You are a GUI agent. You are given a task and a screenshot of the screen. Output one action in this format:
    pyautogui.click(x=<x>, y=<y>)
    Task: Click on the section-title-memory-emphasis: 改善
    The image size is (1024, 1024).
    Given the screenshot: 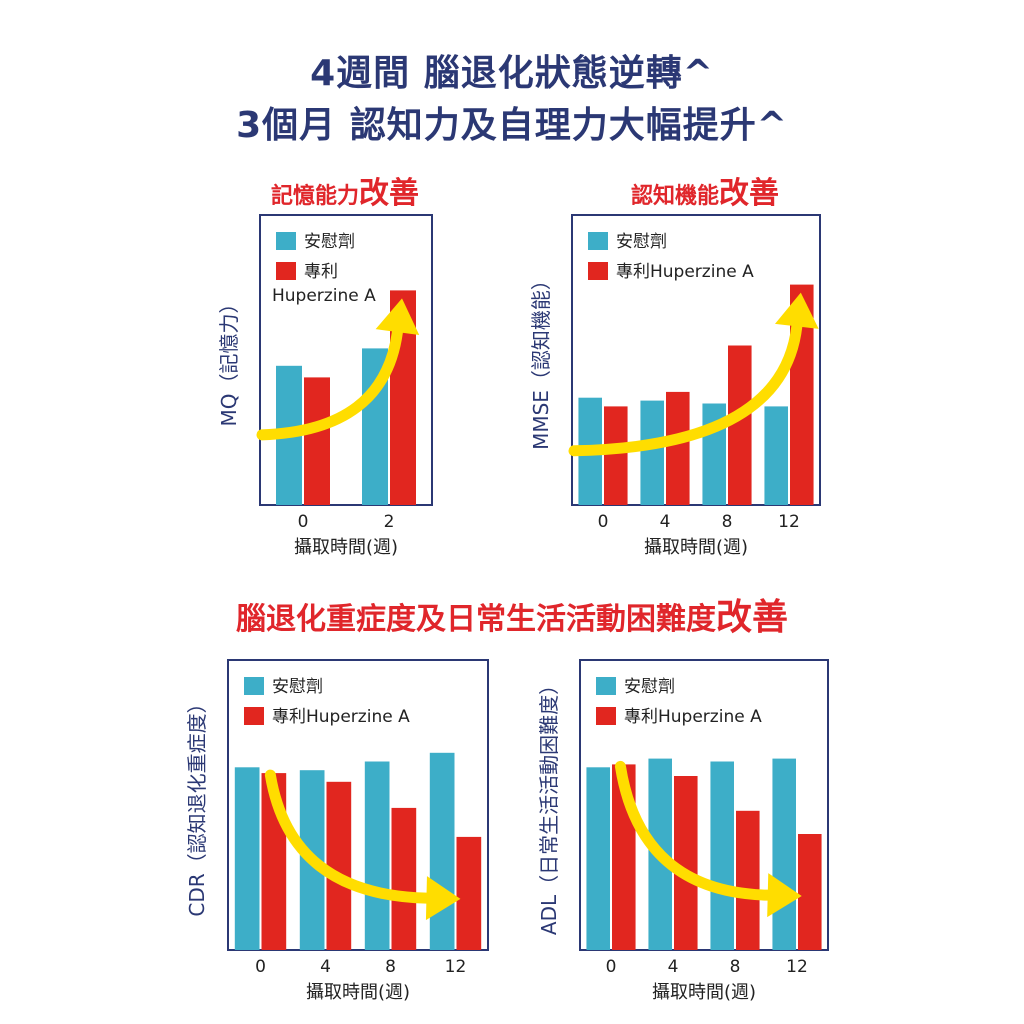 What is the action you would take?
    pyautogui.click(x=389, y=193)
    